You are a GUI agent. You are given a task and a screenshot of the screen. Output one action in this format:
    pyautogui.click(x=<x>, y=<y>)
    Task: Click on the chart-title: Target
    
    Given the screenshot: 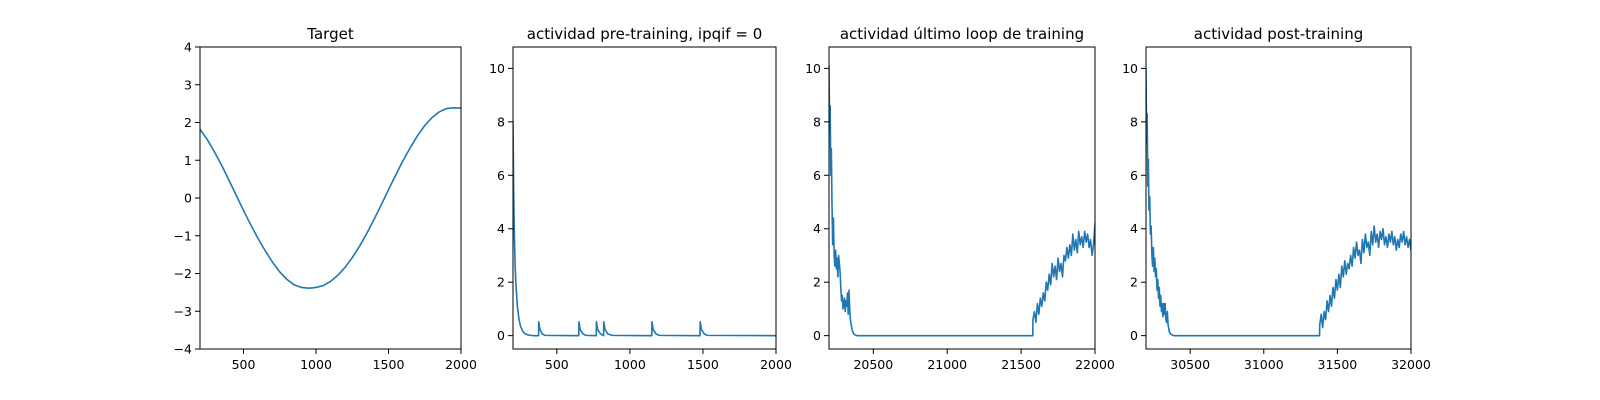 What is the action you would take?
    pyautogui.click(x=330, y=34)
    